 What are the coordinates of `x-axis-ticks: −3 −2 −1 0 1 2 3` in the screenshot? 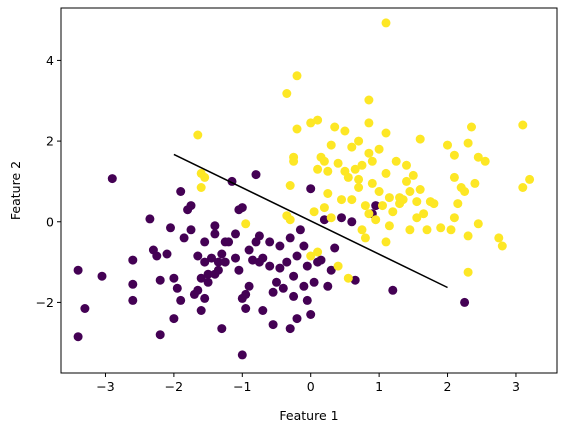 It's located at (308, 383).